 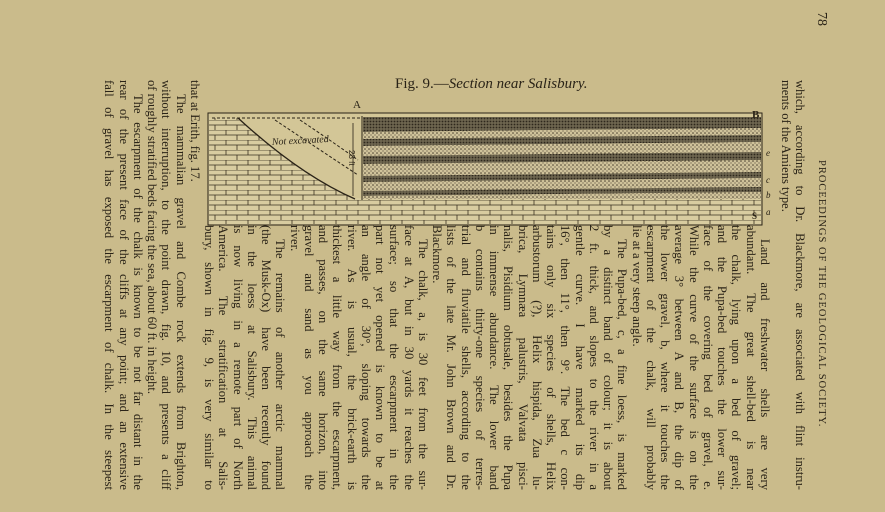 I want to click on escarpment-curve, so click(x=296, y=158).